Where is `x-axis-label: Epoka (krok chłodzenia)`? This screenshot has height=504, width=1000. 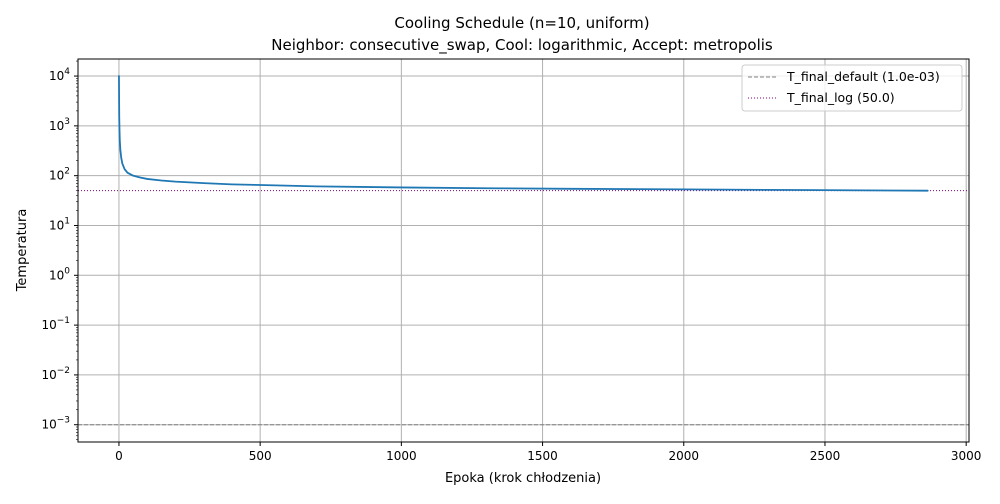
x-axis-label: Epoka (krok chłodzenia) is located at coordinates (523, 478).